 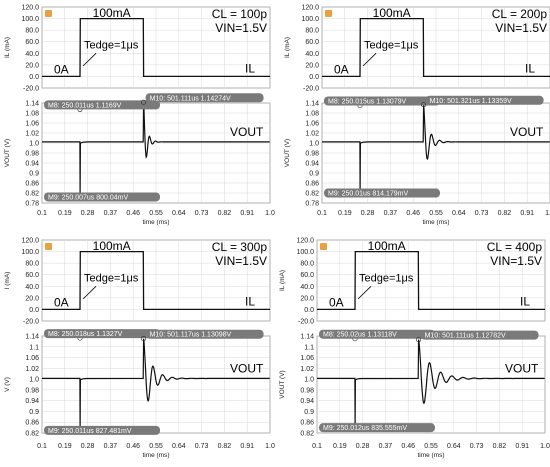 I want to click on il-tick-label: 20.0, so click(x=32, y=65).